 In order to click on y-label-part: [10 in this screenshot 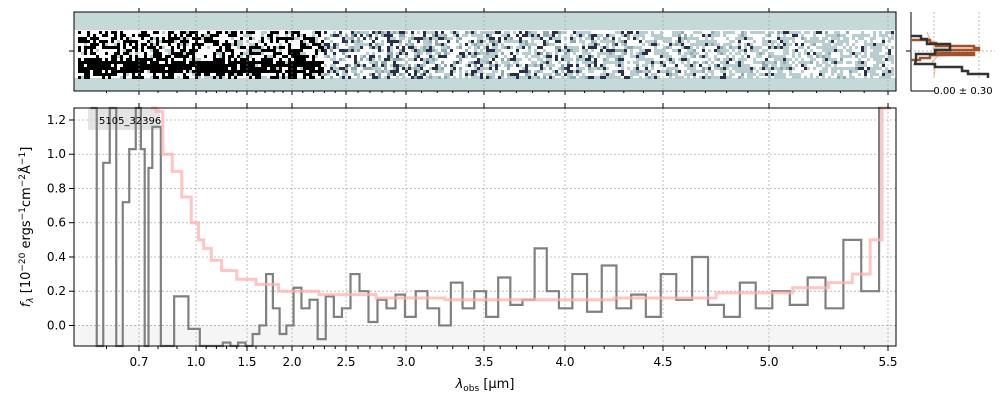, I will do `click(26, 285)`.